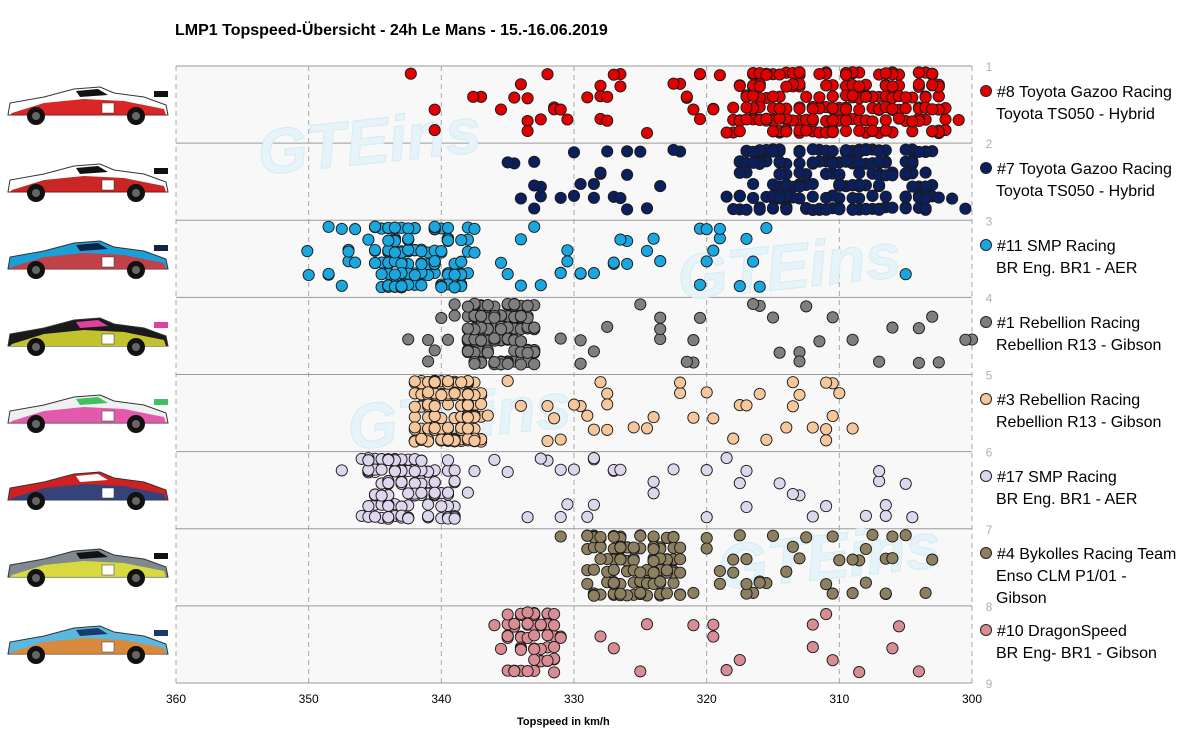  Describe the element at coordinates (989, 453) in the screenshot. I see `y-tick-label: 6` at that location.